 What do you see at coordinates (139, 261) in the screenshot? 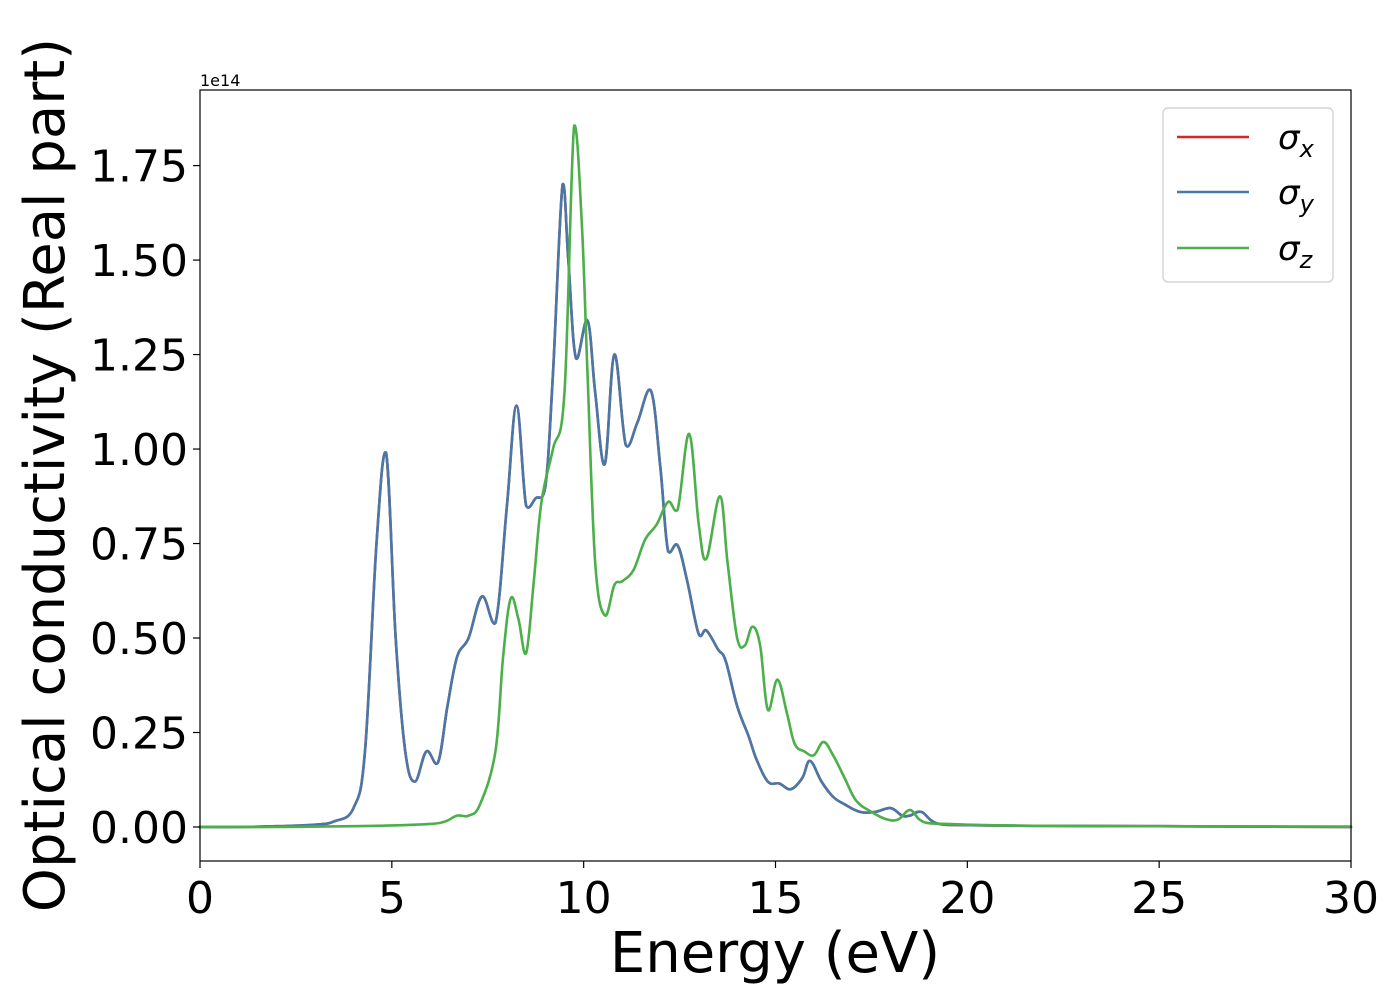
I see `y-tick-label: 1.50` at bounding box center [139, 261].